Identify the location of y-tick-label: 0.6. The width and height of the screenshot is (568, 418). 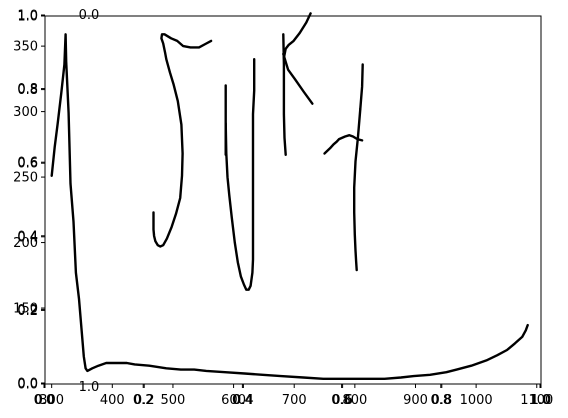
(27, 163).